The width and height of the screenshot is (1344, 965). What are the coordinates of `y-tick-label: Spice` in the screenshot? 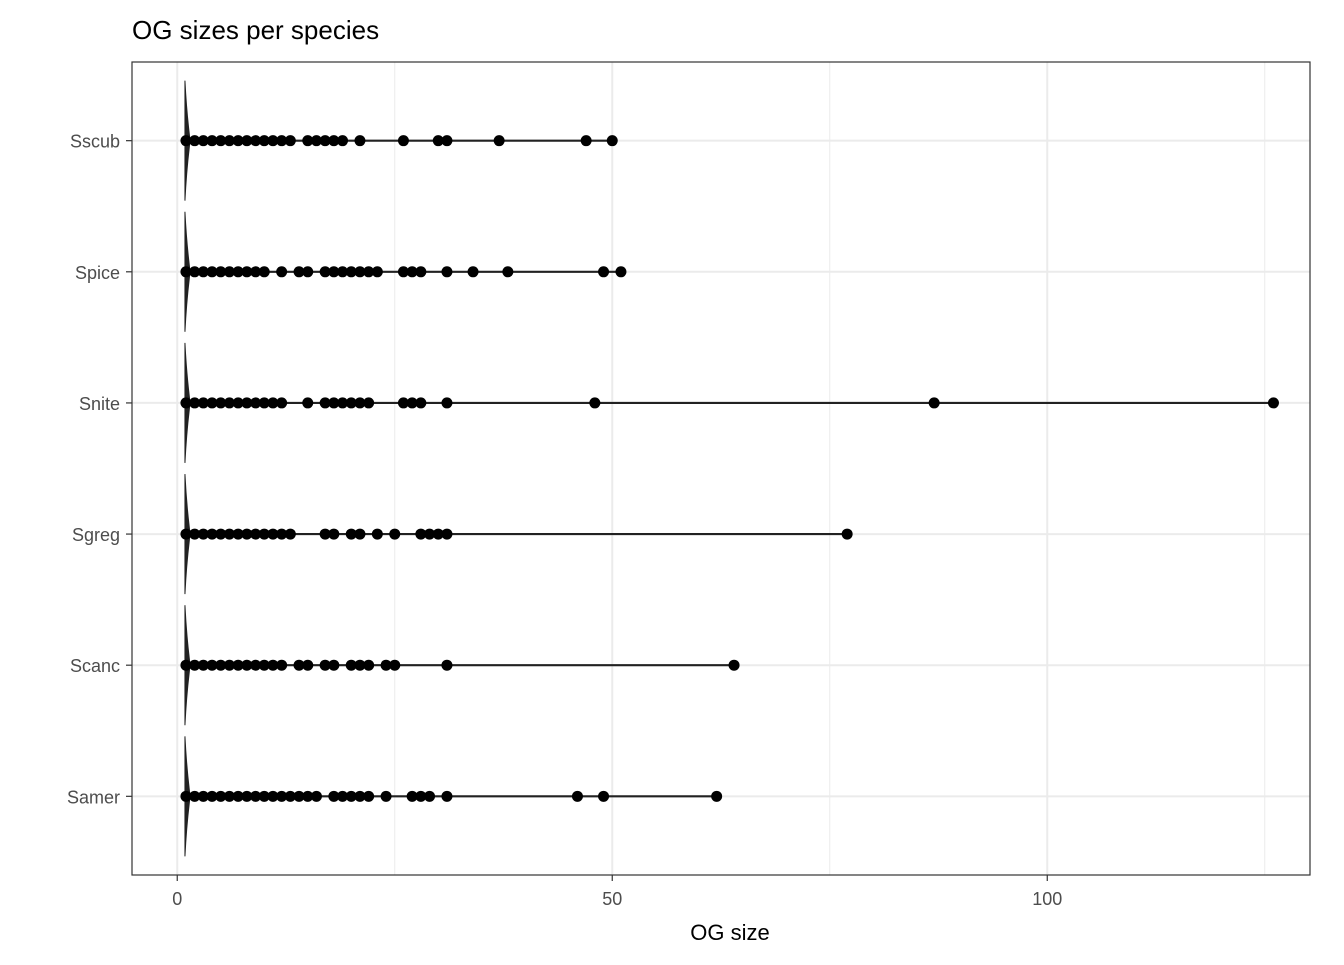 It's located at (97, 273).